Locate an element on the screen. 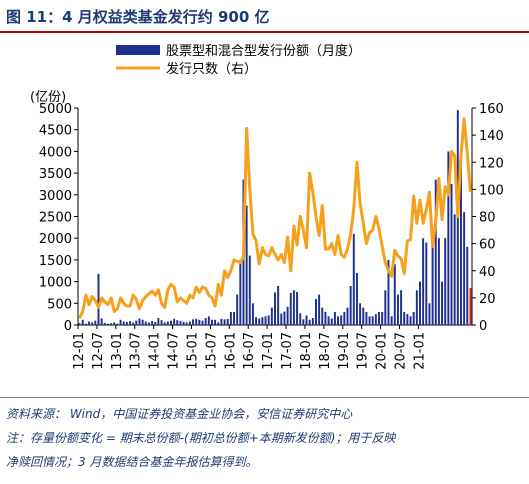 The image size is (529, 484). left-tick-label: 500 is located at coordinates (59, 304).